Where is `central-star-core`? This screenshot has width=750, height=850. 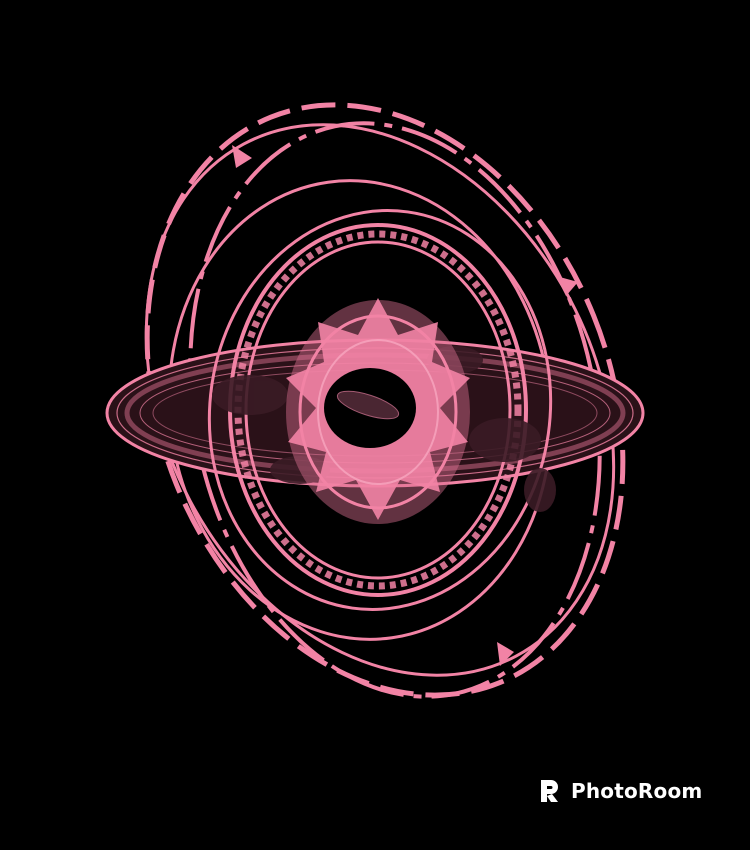
central-star-core is located at coordinates (378, 411).